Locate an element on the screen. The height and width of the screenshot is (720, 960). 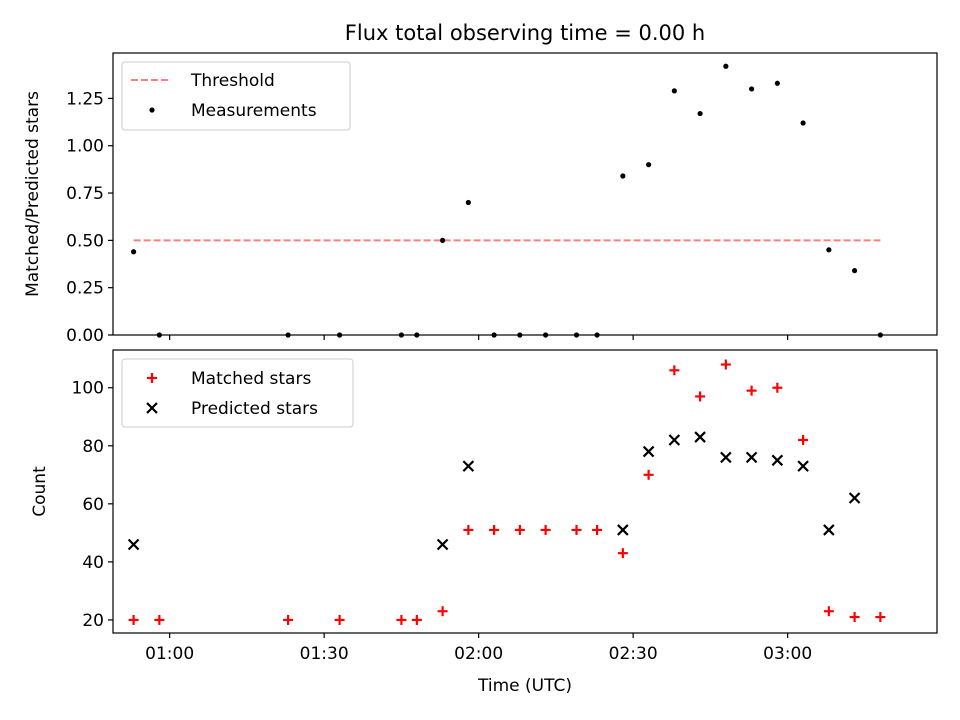
legend-x-mark is located at coordinates (152, 408).